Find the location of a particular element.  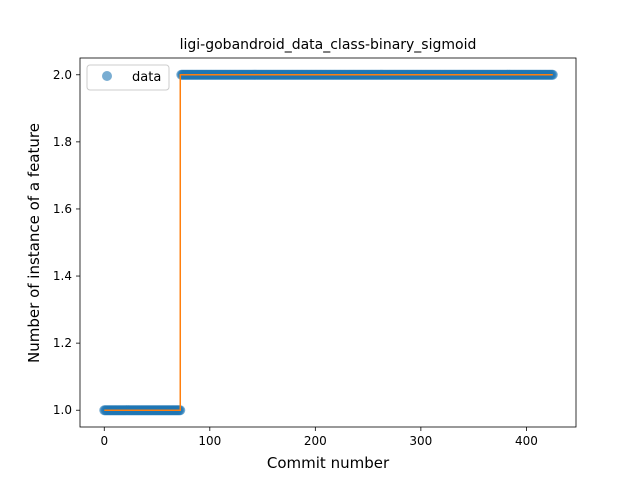

x-tick-label: 0 is located at coordinates (104, 441).